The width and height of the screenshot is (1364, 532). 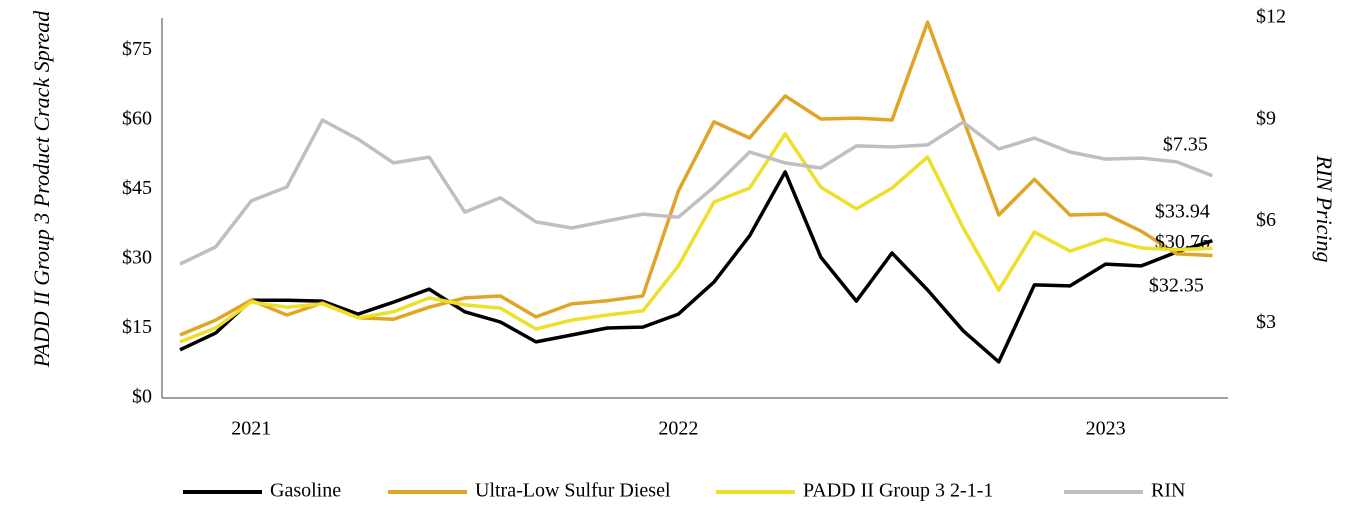 What do you see at coordinates (1185, 144) in the screenshot?
I see `value-label: $7.35` at bounding box center [1185, 144].